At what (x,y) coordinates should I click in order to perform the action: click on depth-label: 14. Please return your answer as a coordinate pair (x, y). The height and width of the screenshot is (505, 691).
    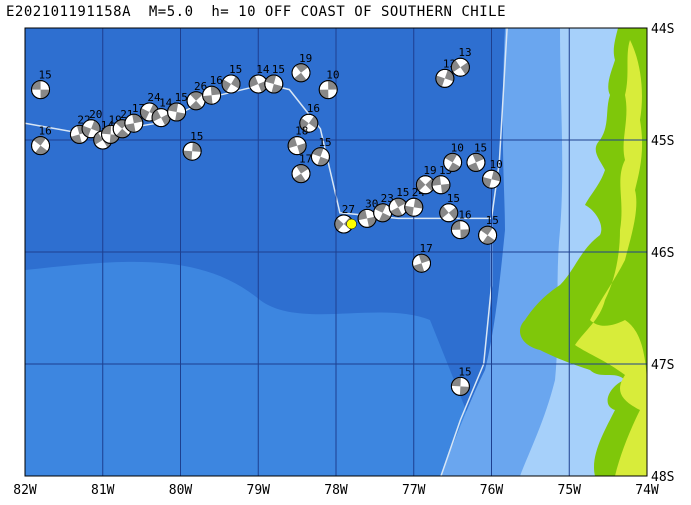
    Looking at the image, I should click on (263, 69).